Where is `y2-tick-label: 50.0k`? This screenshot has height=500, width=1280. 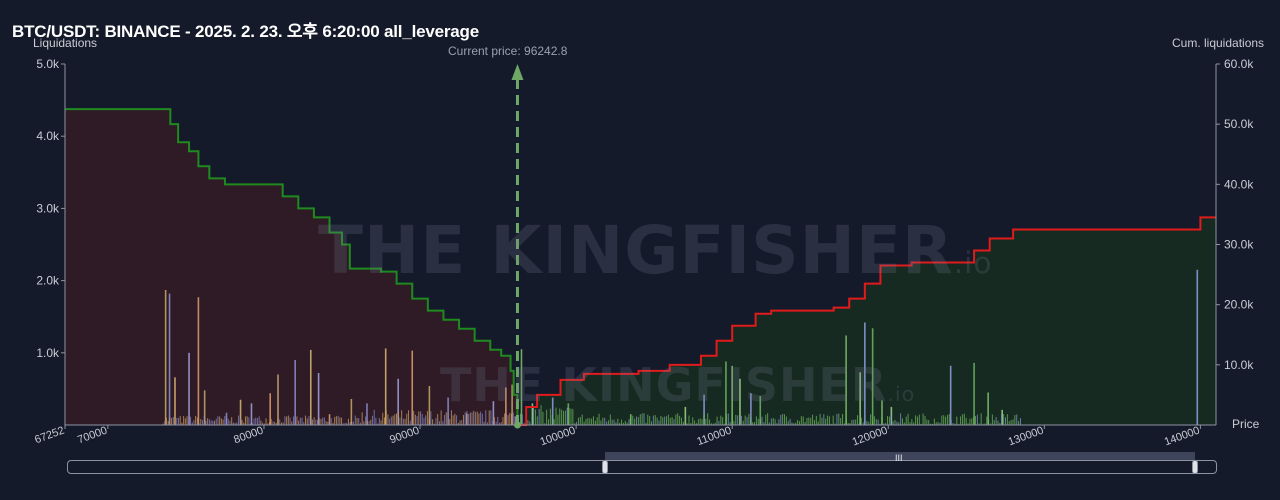
y2-tick-label: 50.0k is located at coordinates (1239, 124).